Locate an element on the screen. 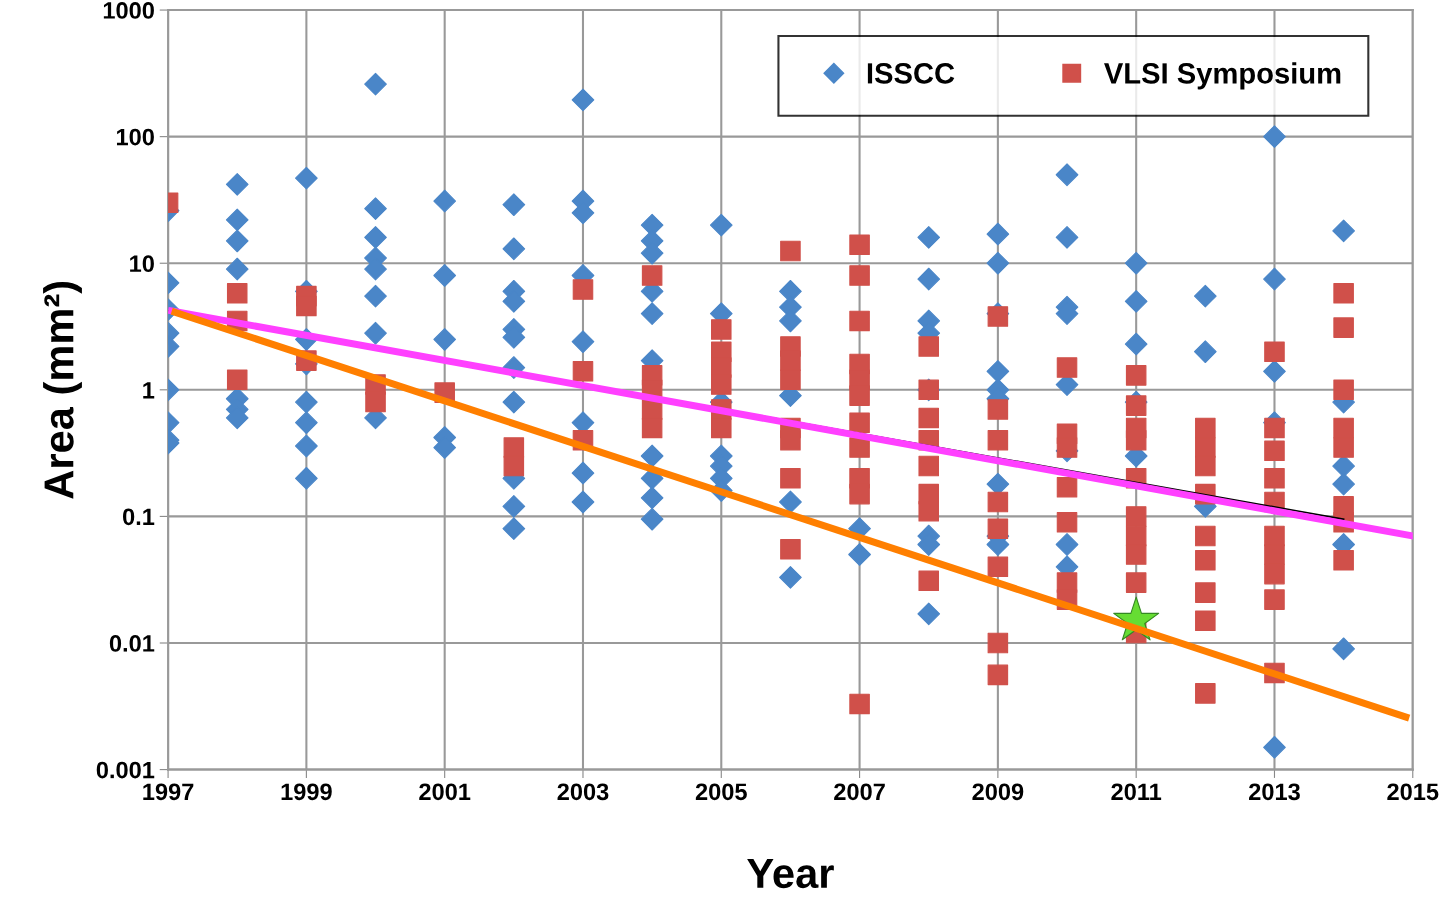  y-axis-title: Area (mm²) is located at coordinates (62, 390).